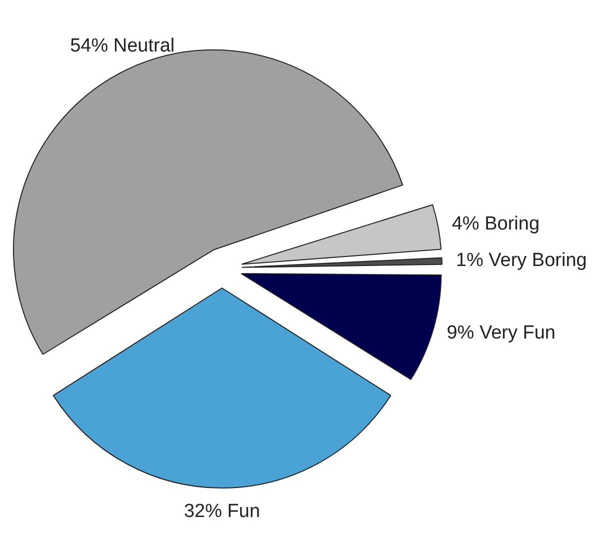  I want to click on slice-label: 32% Fun, so click(222, 511).